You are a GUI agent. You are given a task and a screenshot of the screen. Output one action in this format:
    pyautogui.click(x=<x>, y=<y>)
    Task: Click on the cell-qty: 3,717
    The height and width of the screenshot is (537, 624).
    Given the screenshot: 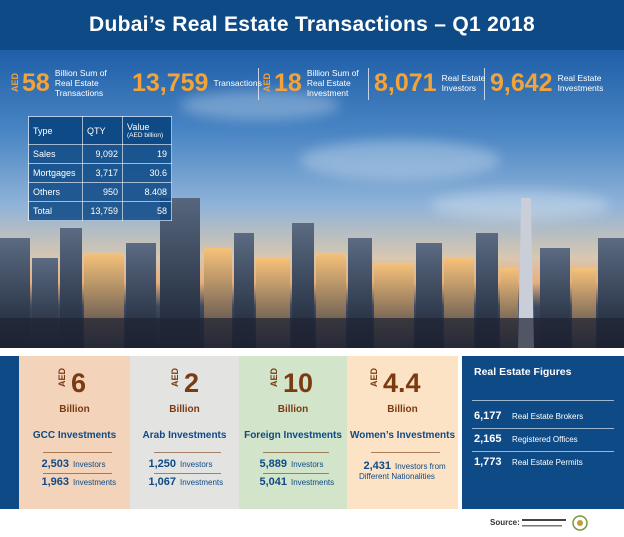 What is the action you would take?
    pyautogui.click(x=102, y=173)
    